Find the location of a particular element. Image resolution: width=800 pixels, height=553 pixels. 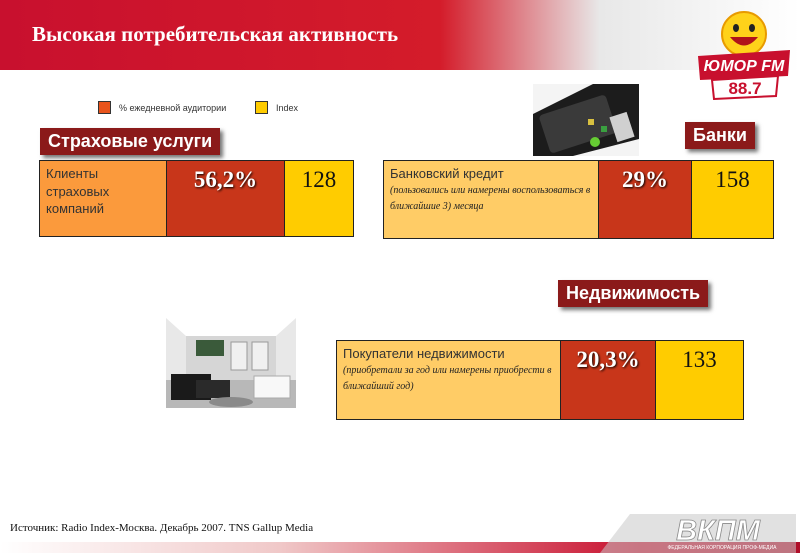

svg-text: ЮМОР FM is located at coordinates (744, 66).